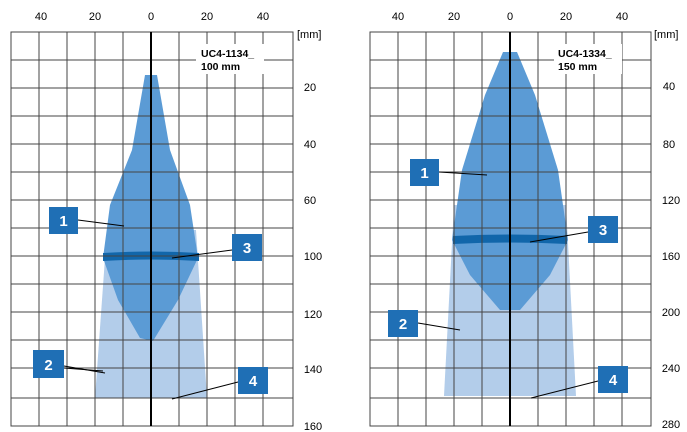  I want to click on right-callout-2-label: 2, so click(403, 324).